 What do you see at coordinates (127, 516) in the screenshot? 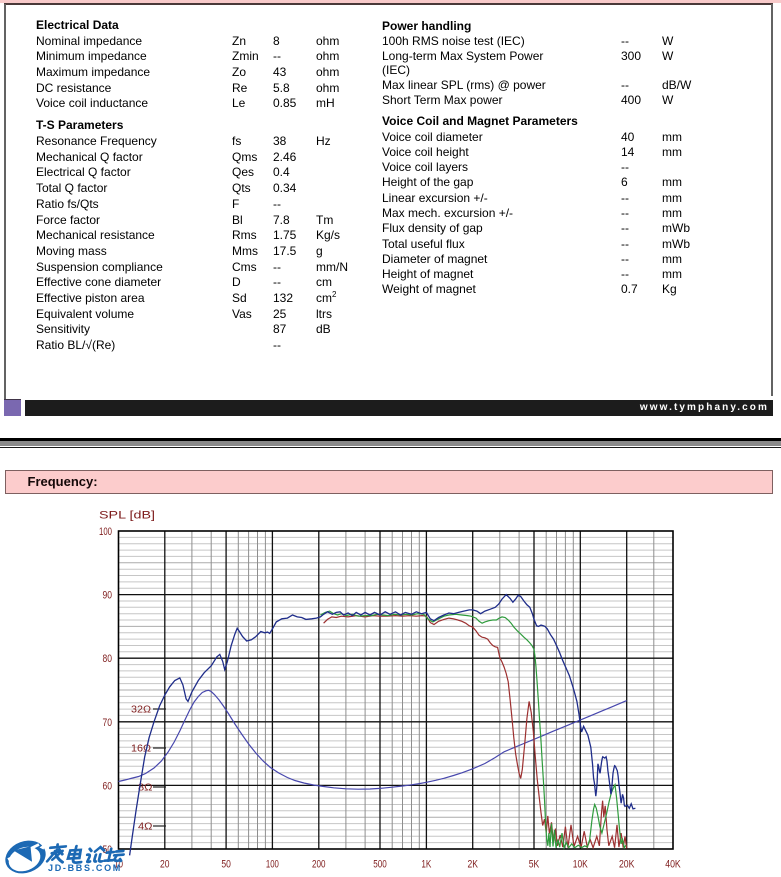
I see `svg-text: SPL [dB]` at bounding box center [127, 516].